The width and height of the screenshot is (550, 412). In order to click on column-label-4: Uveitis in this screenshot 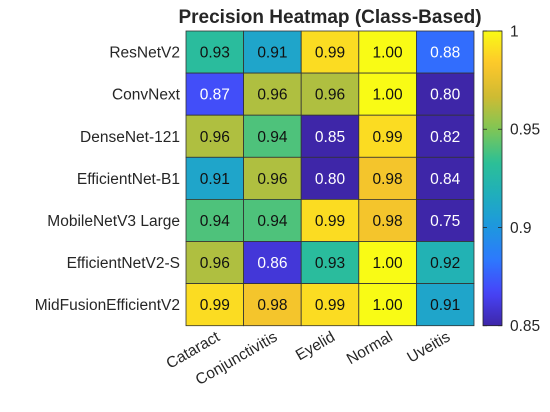, I will do `click(428, 347)`.